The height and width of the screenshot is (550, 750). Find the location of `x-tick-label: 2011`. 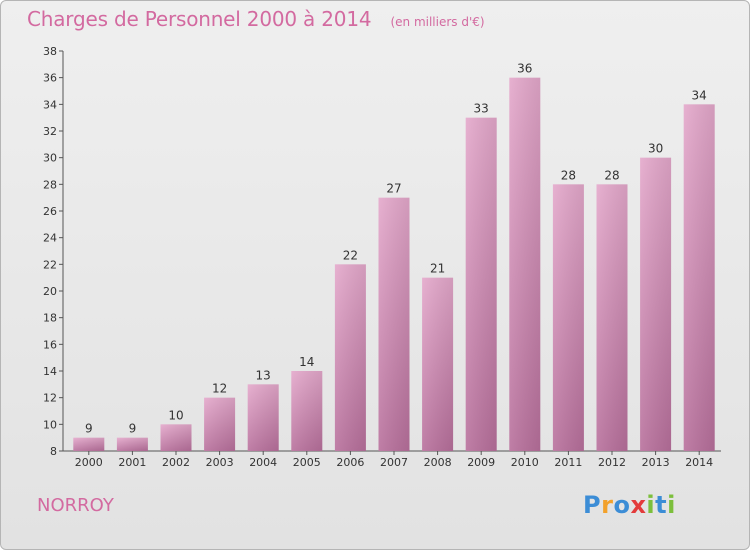

x-tick-label: 2011 is located at coordinates (568, 462).